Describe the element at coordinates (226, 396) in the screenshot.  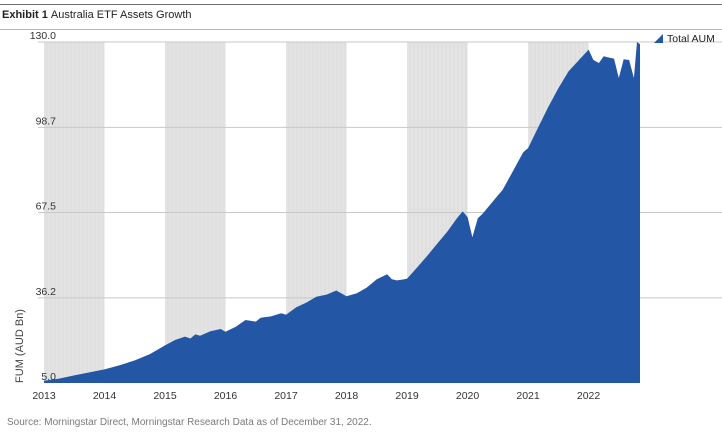
I see `x-tick-label: 2016` at that location.